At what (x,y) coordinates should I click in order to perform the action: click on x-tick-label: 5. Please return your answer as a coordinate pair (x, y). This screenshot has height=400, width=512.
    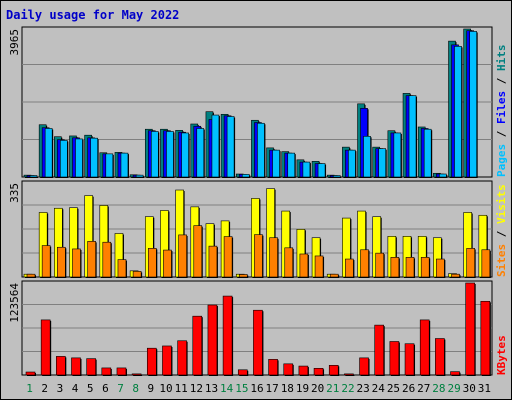
    Looking at the image, I should click on (90, 388).